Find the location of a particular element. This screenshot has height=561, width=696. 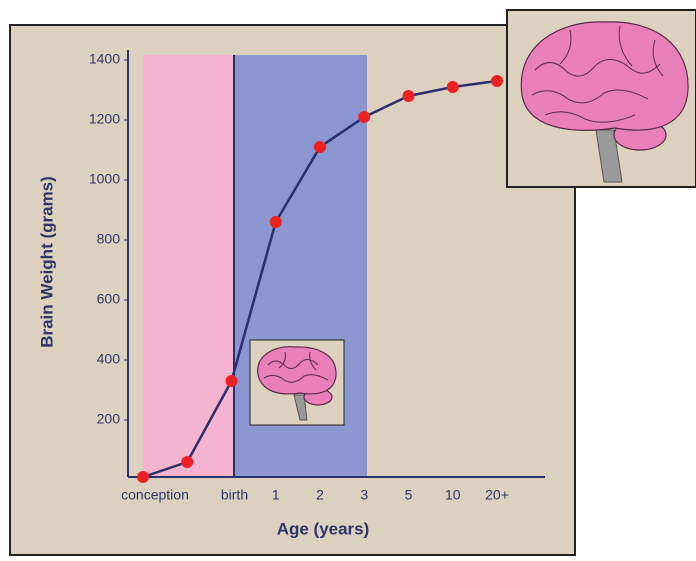

y-tick-label: 1200 is located at coordinates (104, 119).